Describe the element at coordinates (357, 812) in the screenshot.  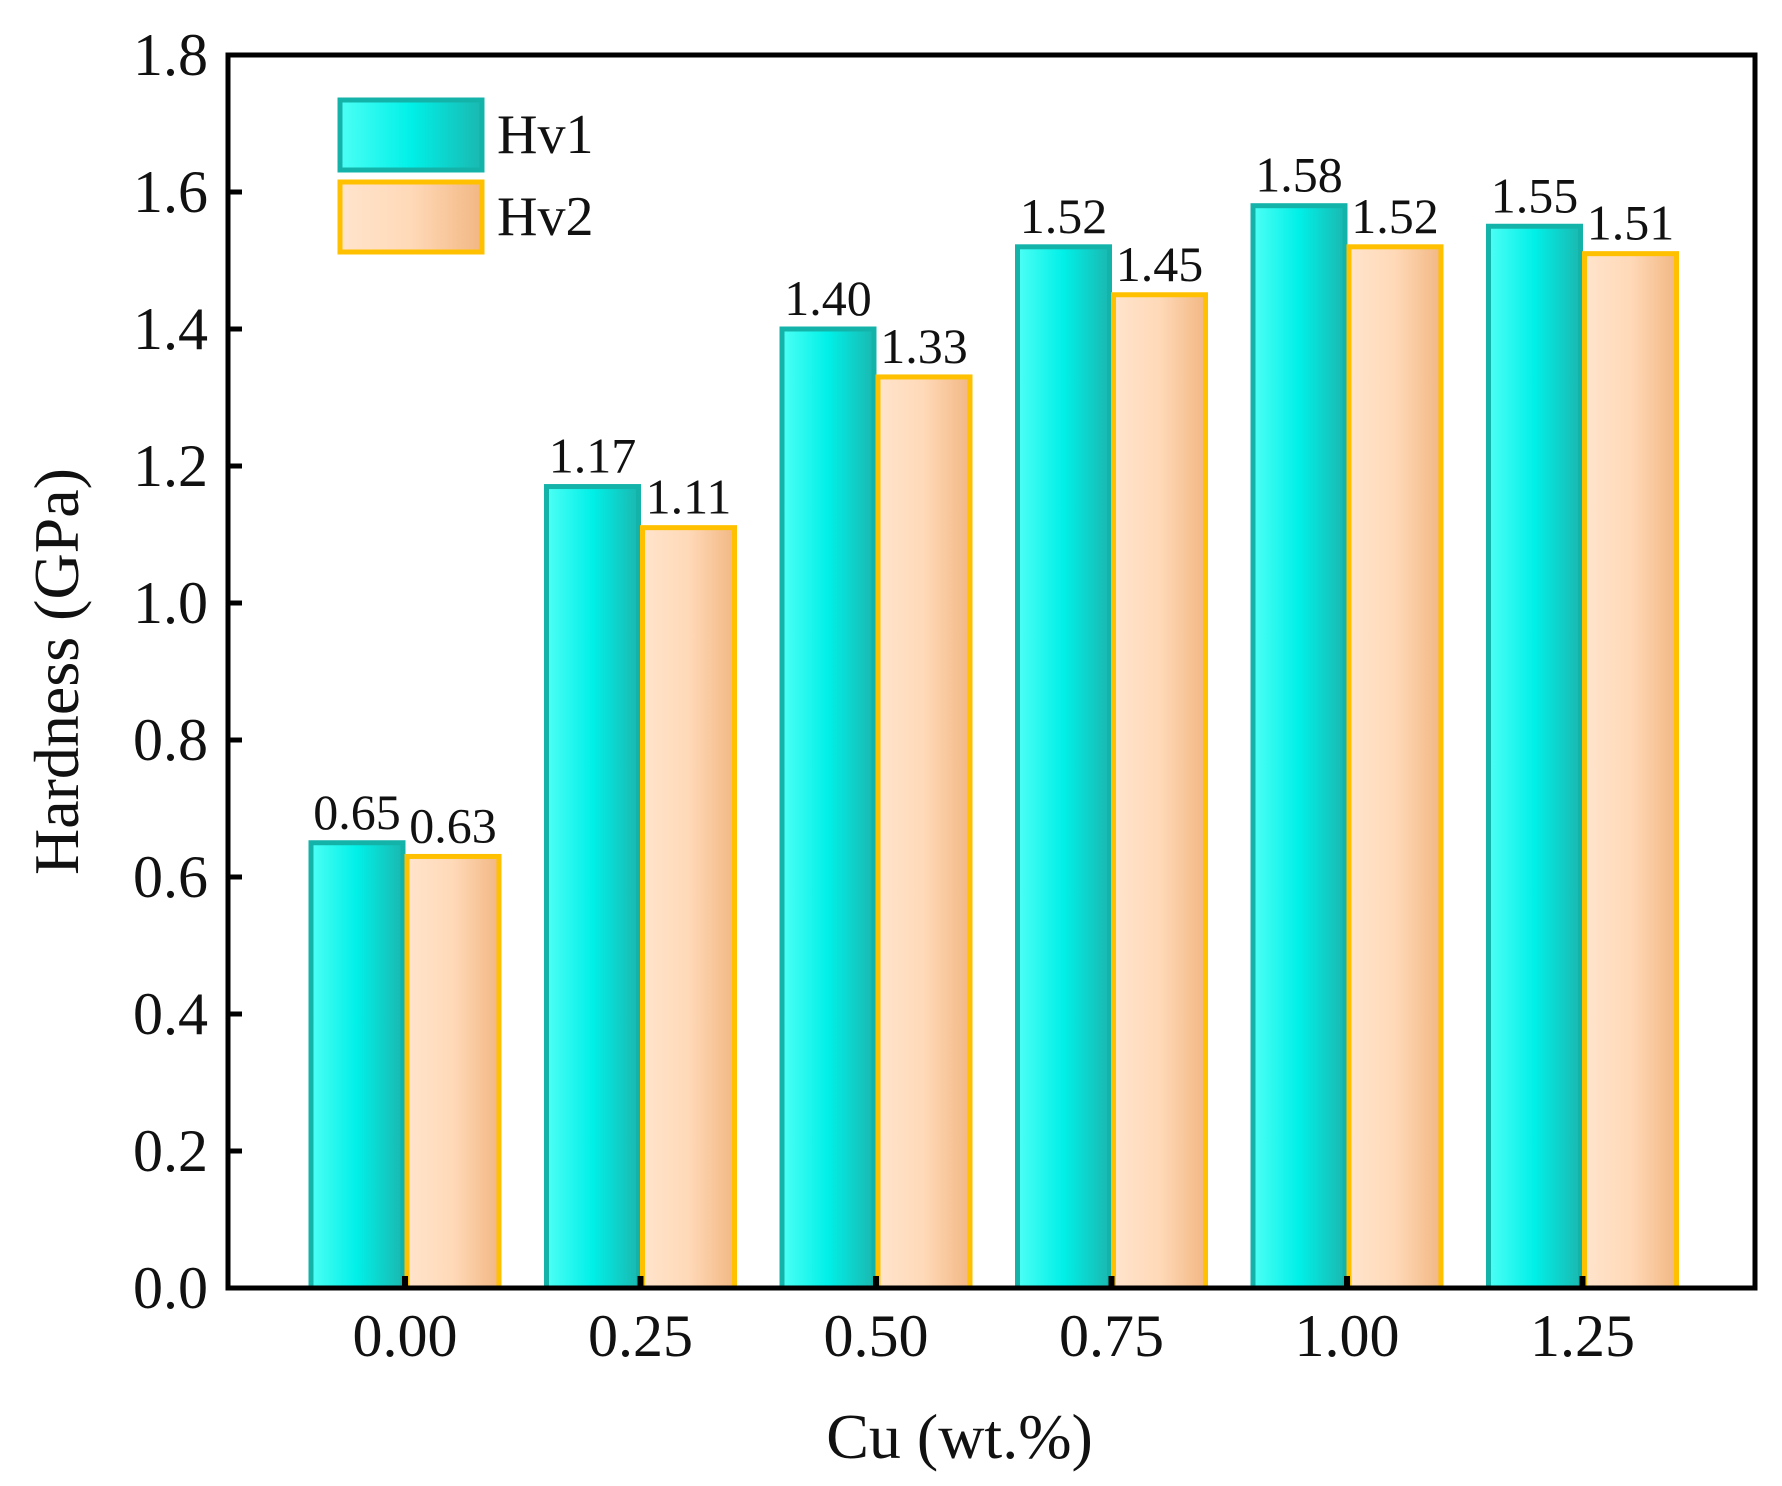
I see `data-label-hv1-0.00: 0.65` at that location.